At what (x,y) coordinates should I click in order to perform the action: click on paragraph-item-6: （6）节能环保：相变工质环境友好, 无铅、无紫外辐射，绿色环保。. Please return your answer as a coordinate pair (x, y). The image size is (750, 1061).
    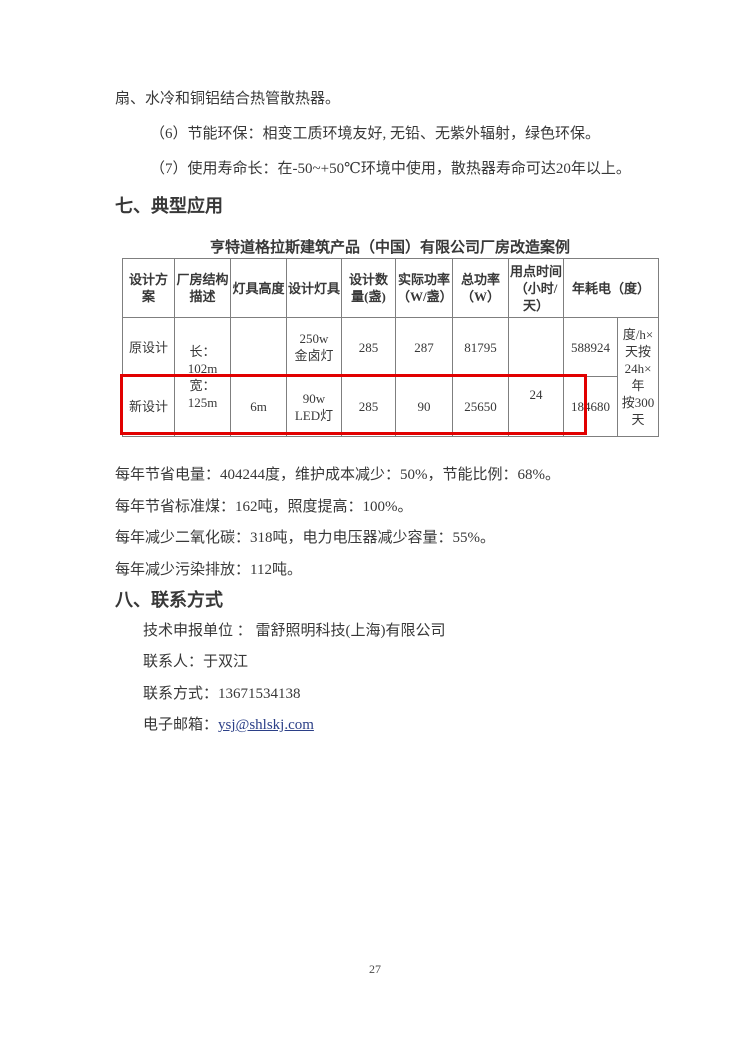
    Looking at the image, I should click on (375, 134).